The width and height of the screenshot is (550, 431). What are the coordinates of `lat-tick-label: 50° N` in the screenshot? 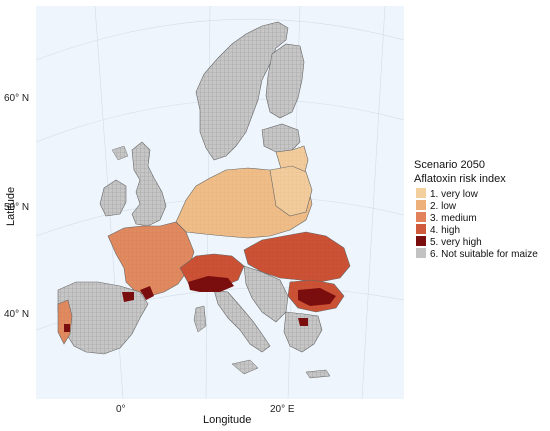 It's located at (16, 207).